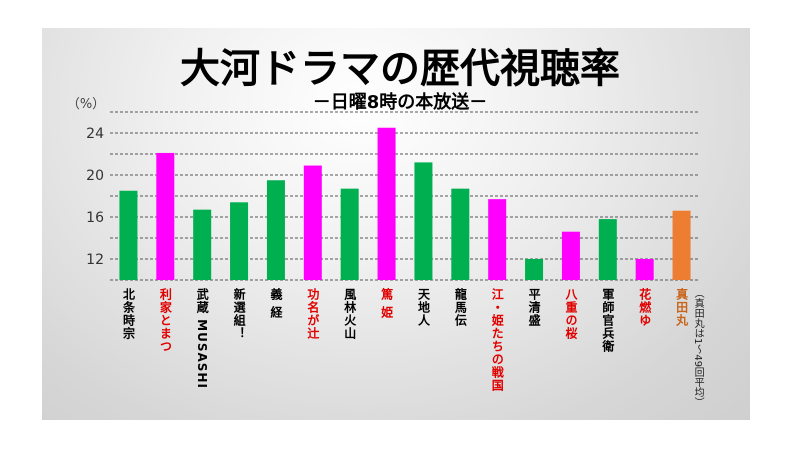  I want to click on category-label: 平清盛, so click(534, 307).